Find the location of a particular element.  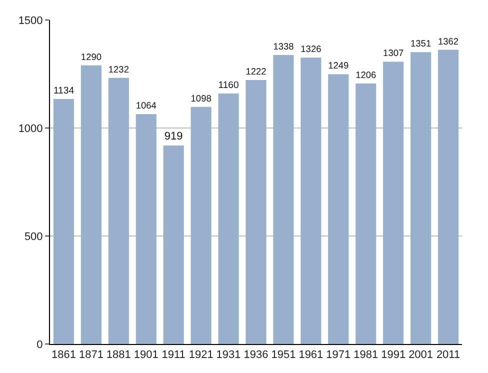

x-tick-label: 1871 is located at coordinates (91, 355).